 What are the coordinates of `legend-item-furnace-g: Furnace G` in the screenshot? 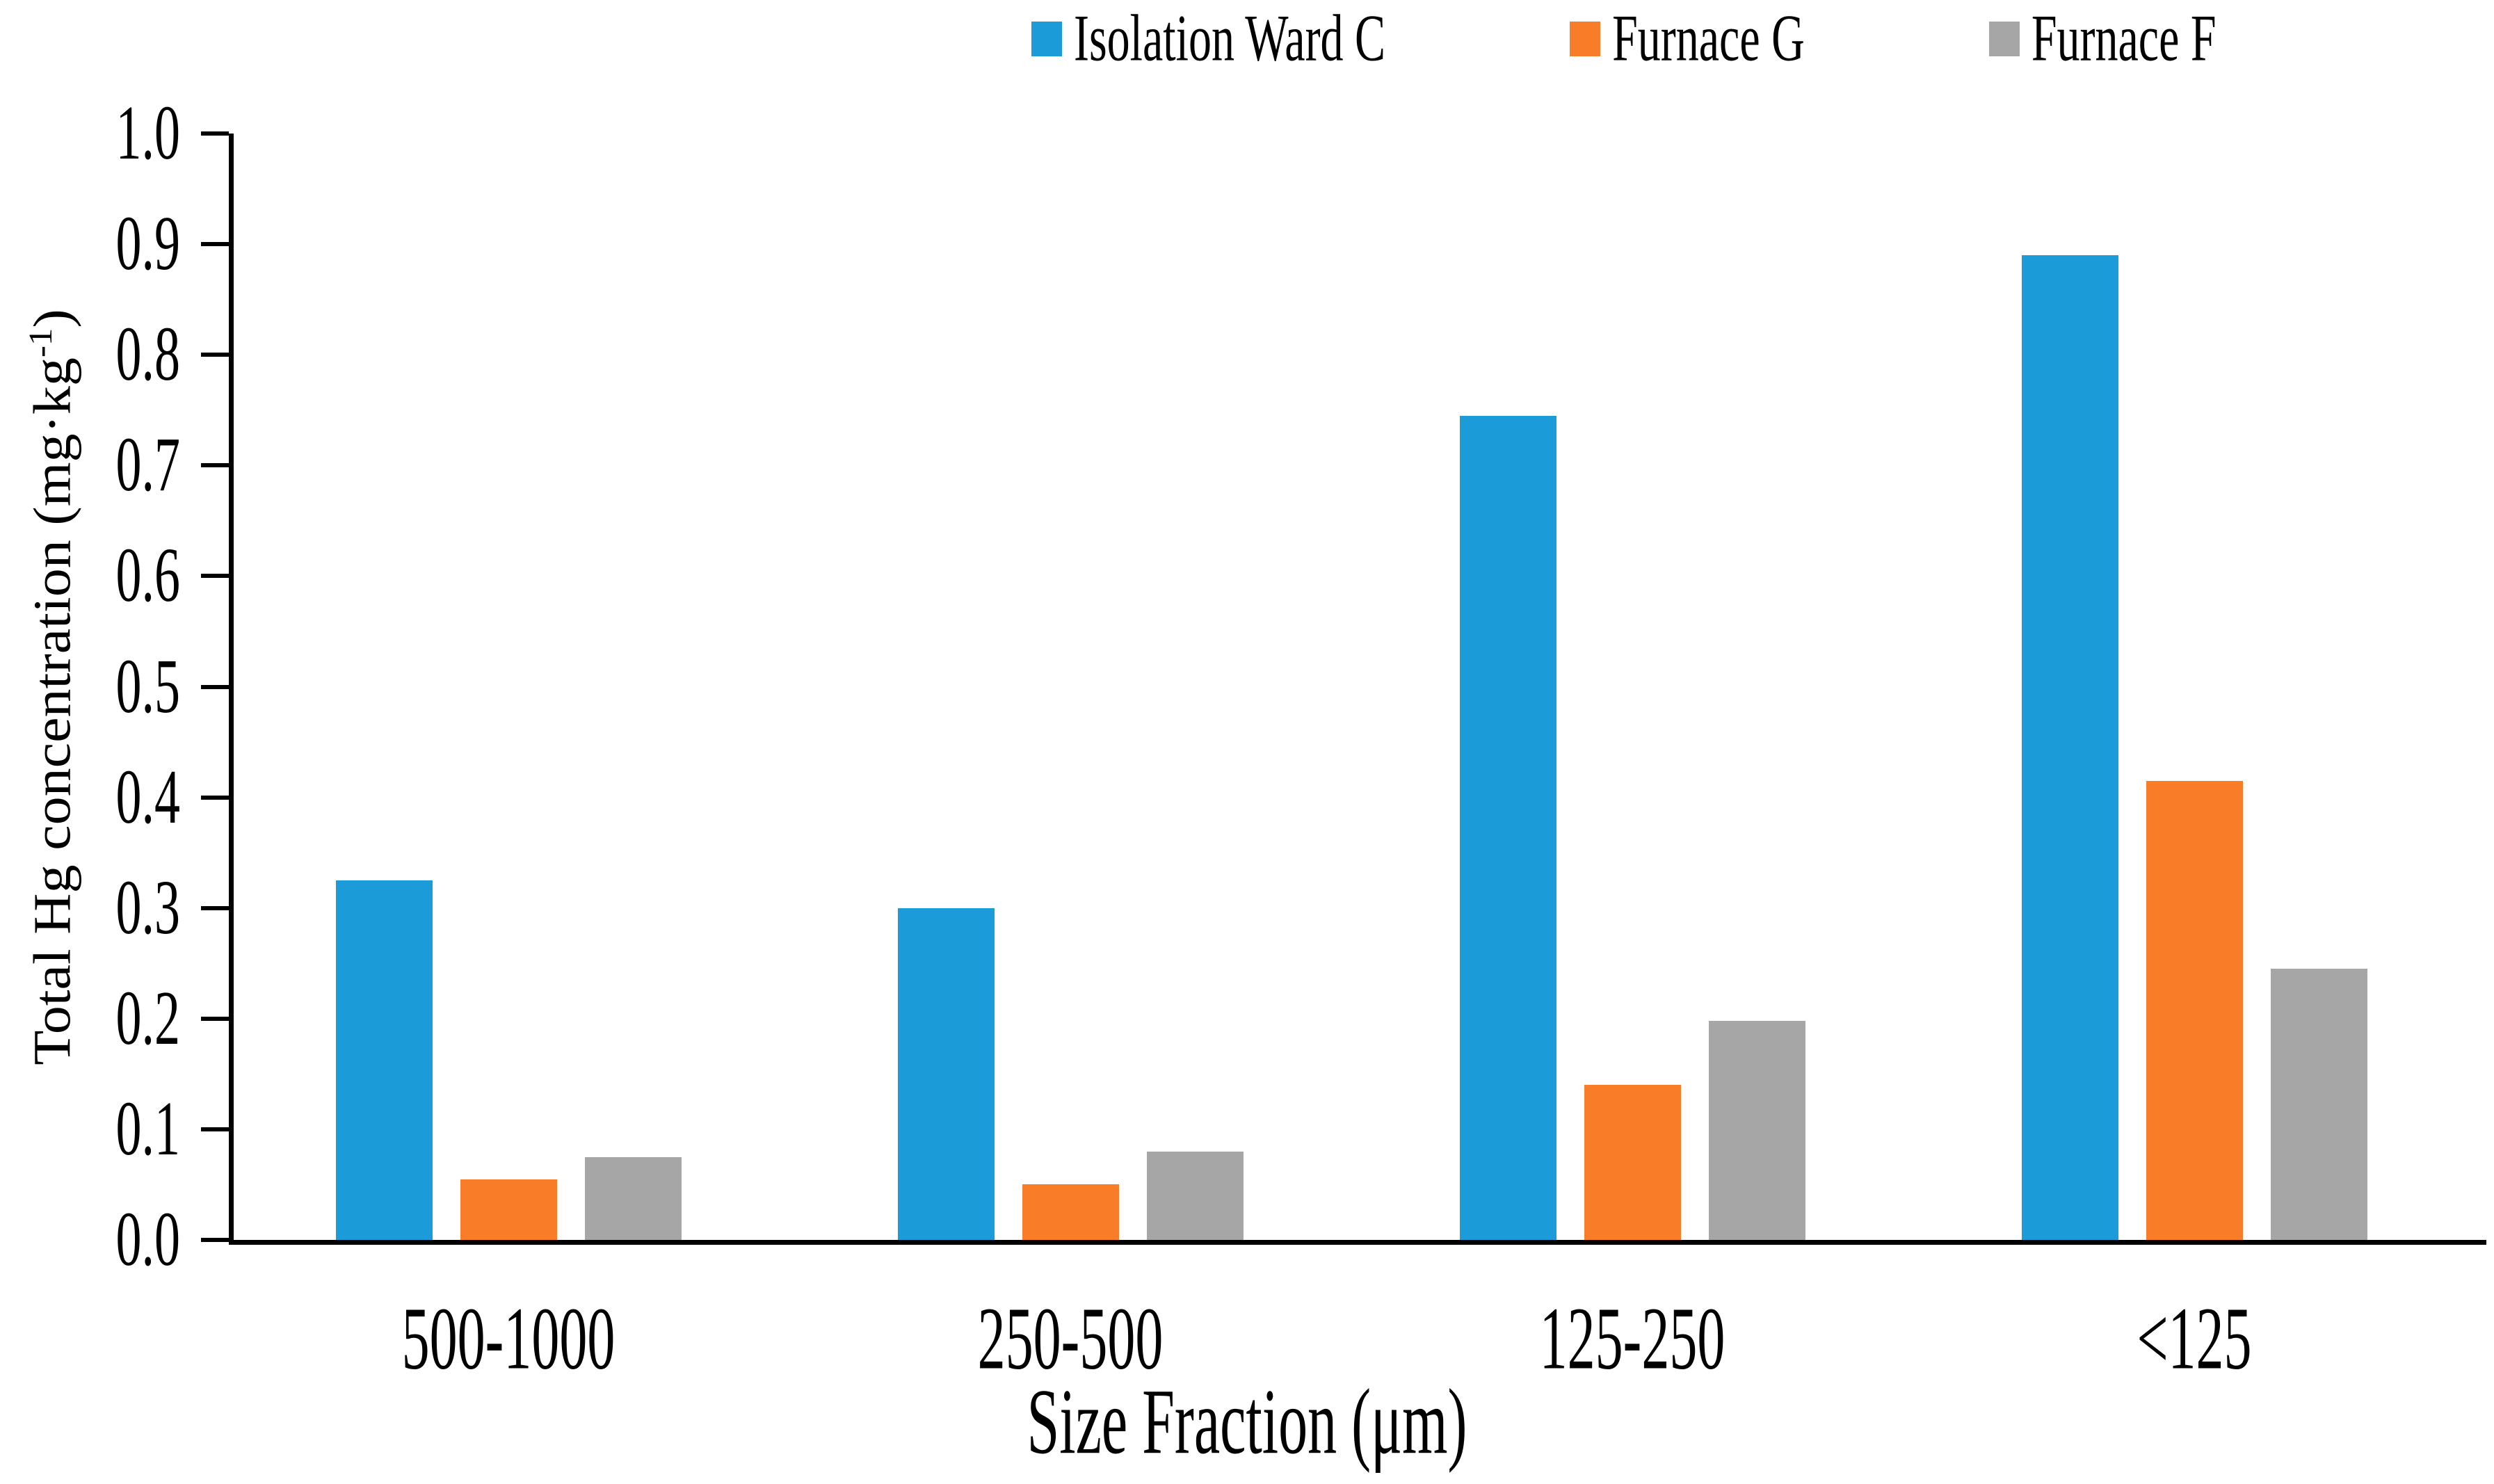 It's located at (1687, 38).